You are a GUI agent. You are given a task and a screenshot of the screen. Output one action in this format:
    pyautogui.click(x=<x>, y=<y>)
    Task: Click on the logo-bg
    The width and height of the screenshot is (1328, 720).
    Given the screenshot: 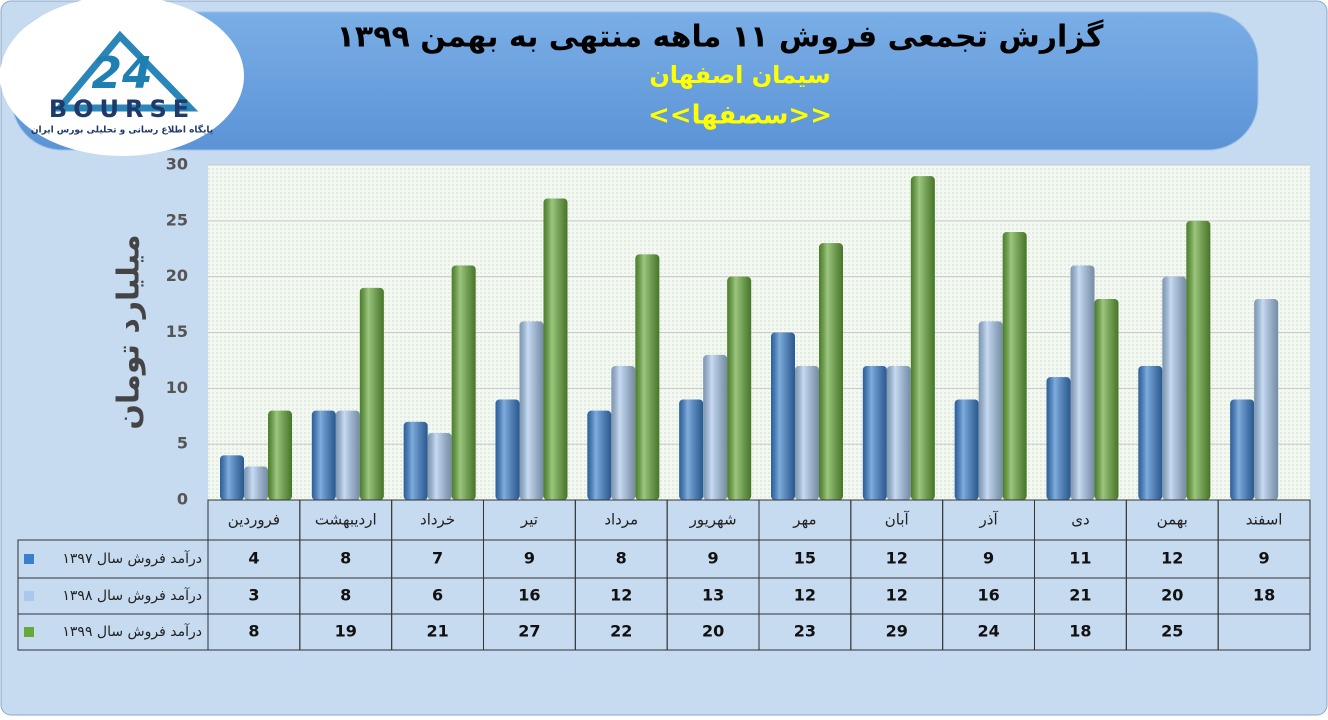 What is the action you would take?
    pyautogui.click(x=122, y=78)
    